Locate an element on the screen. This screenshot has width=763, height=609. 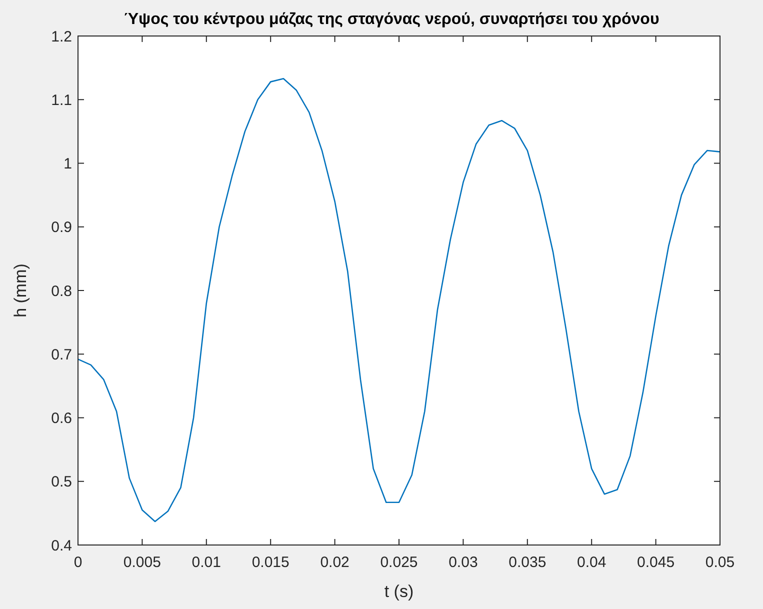
x-tick-label: 0.025 is located at coordinates (399, 562).